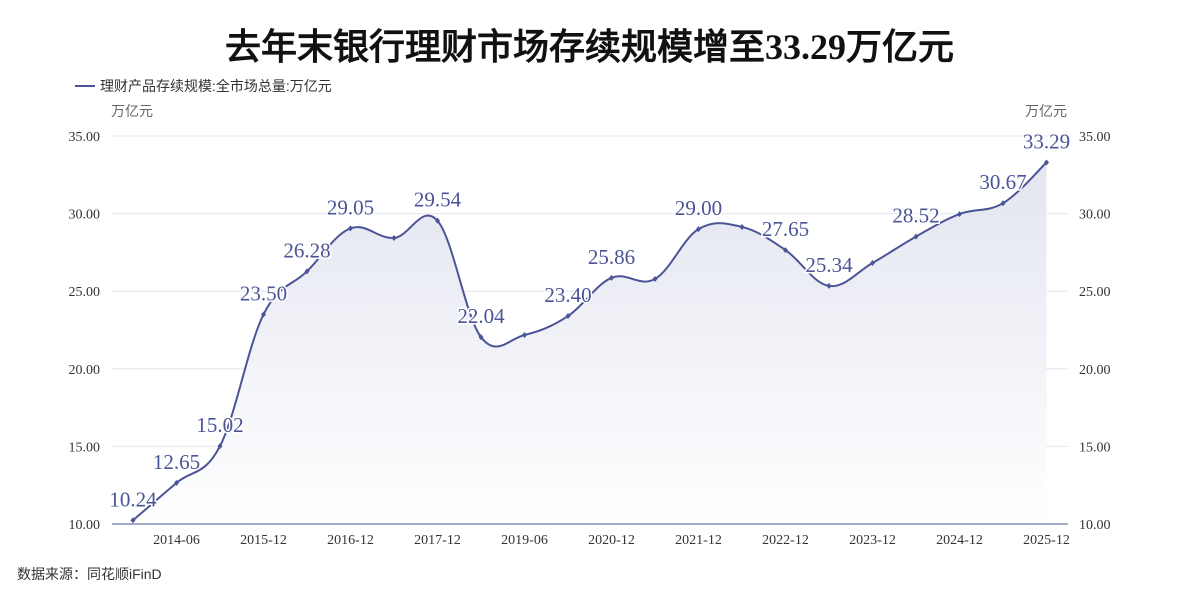  What do you see at coordinates (85, 370) in the screenshot?
I see `y-tick-label-left: 20.00` at bounding box center [85, 370].